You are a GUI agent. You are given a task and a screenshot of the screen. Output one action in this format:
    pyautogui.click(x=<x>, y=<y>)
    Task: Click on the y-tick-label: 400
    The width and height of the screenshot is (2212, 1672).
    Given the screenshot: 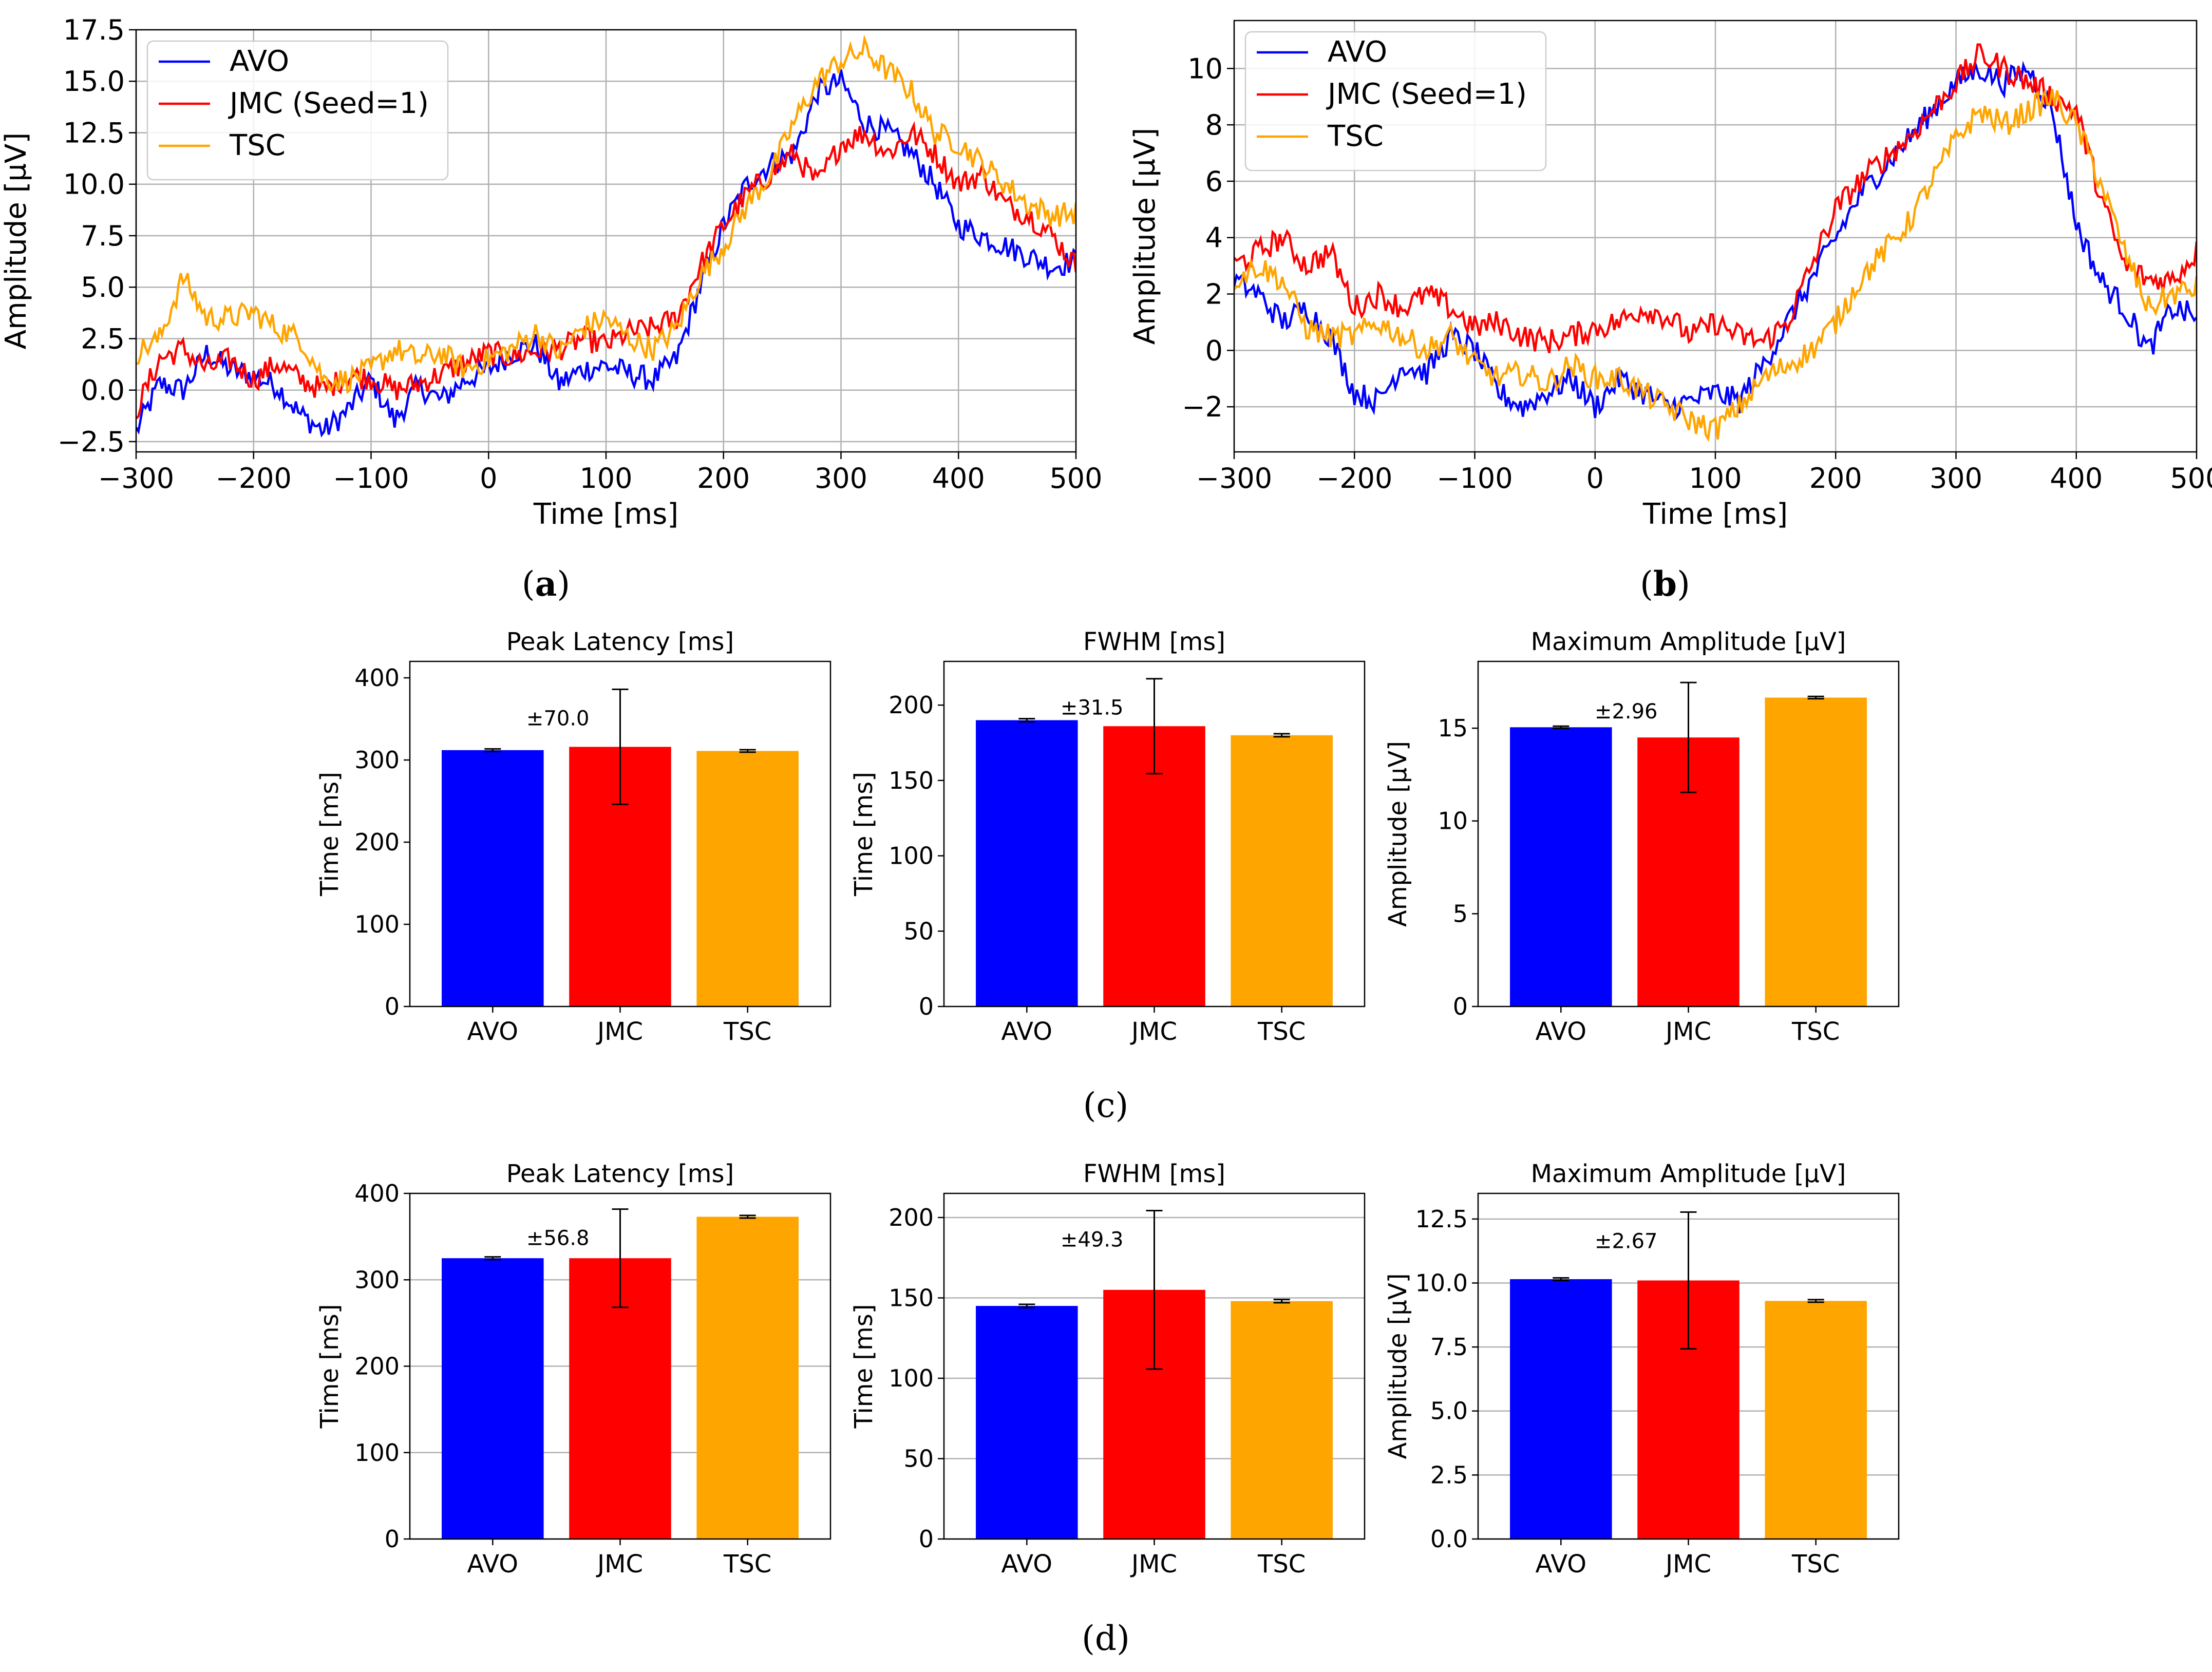 What is the action you would take?
    pyautogui.click(x=377, y=1193)
    